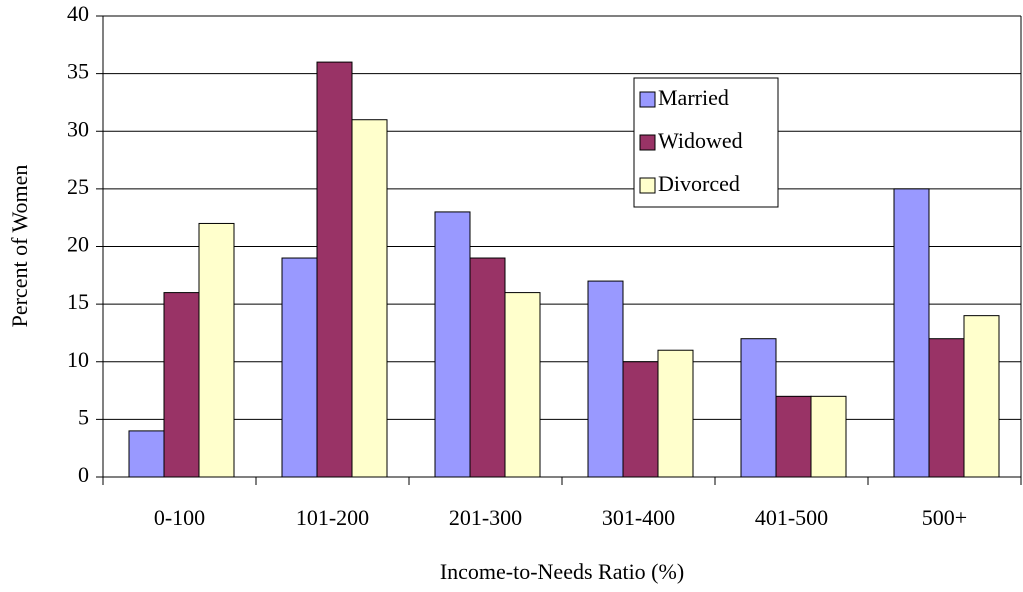 This screenshot has height=592, width=1023. Describe the element at coordinates (700, 140) in the screenshot. I see `legend-label: Widowed` at that location.